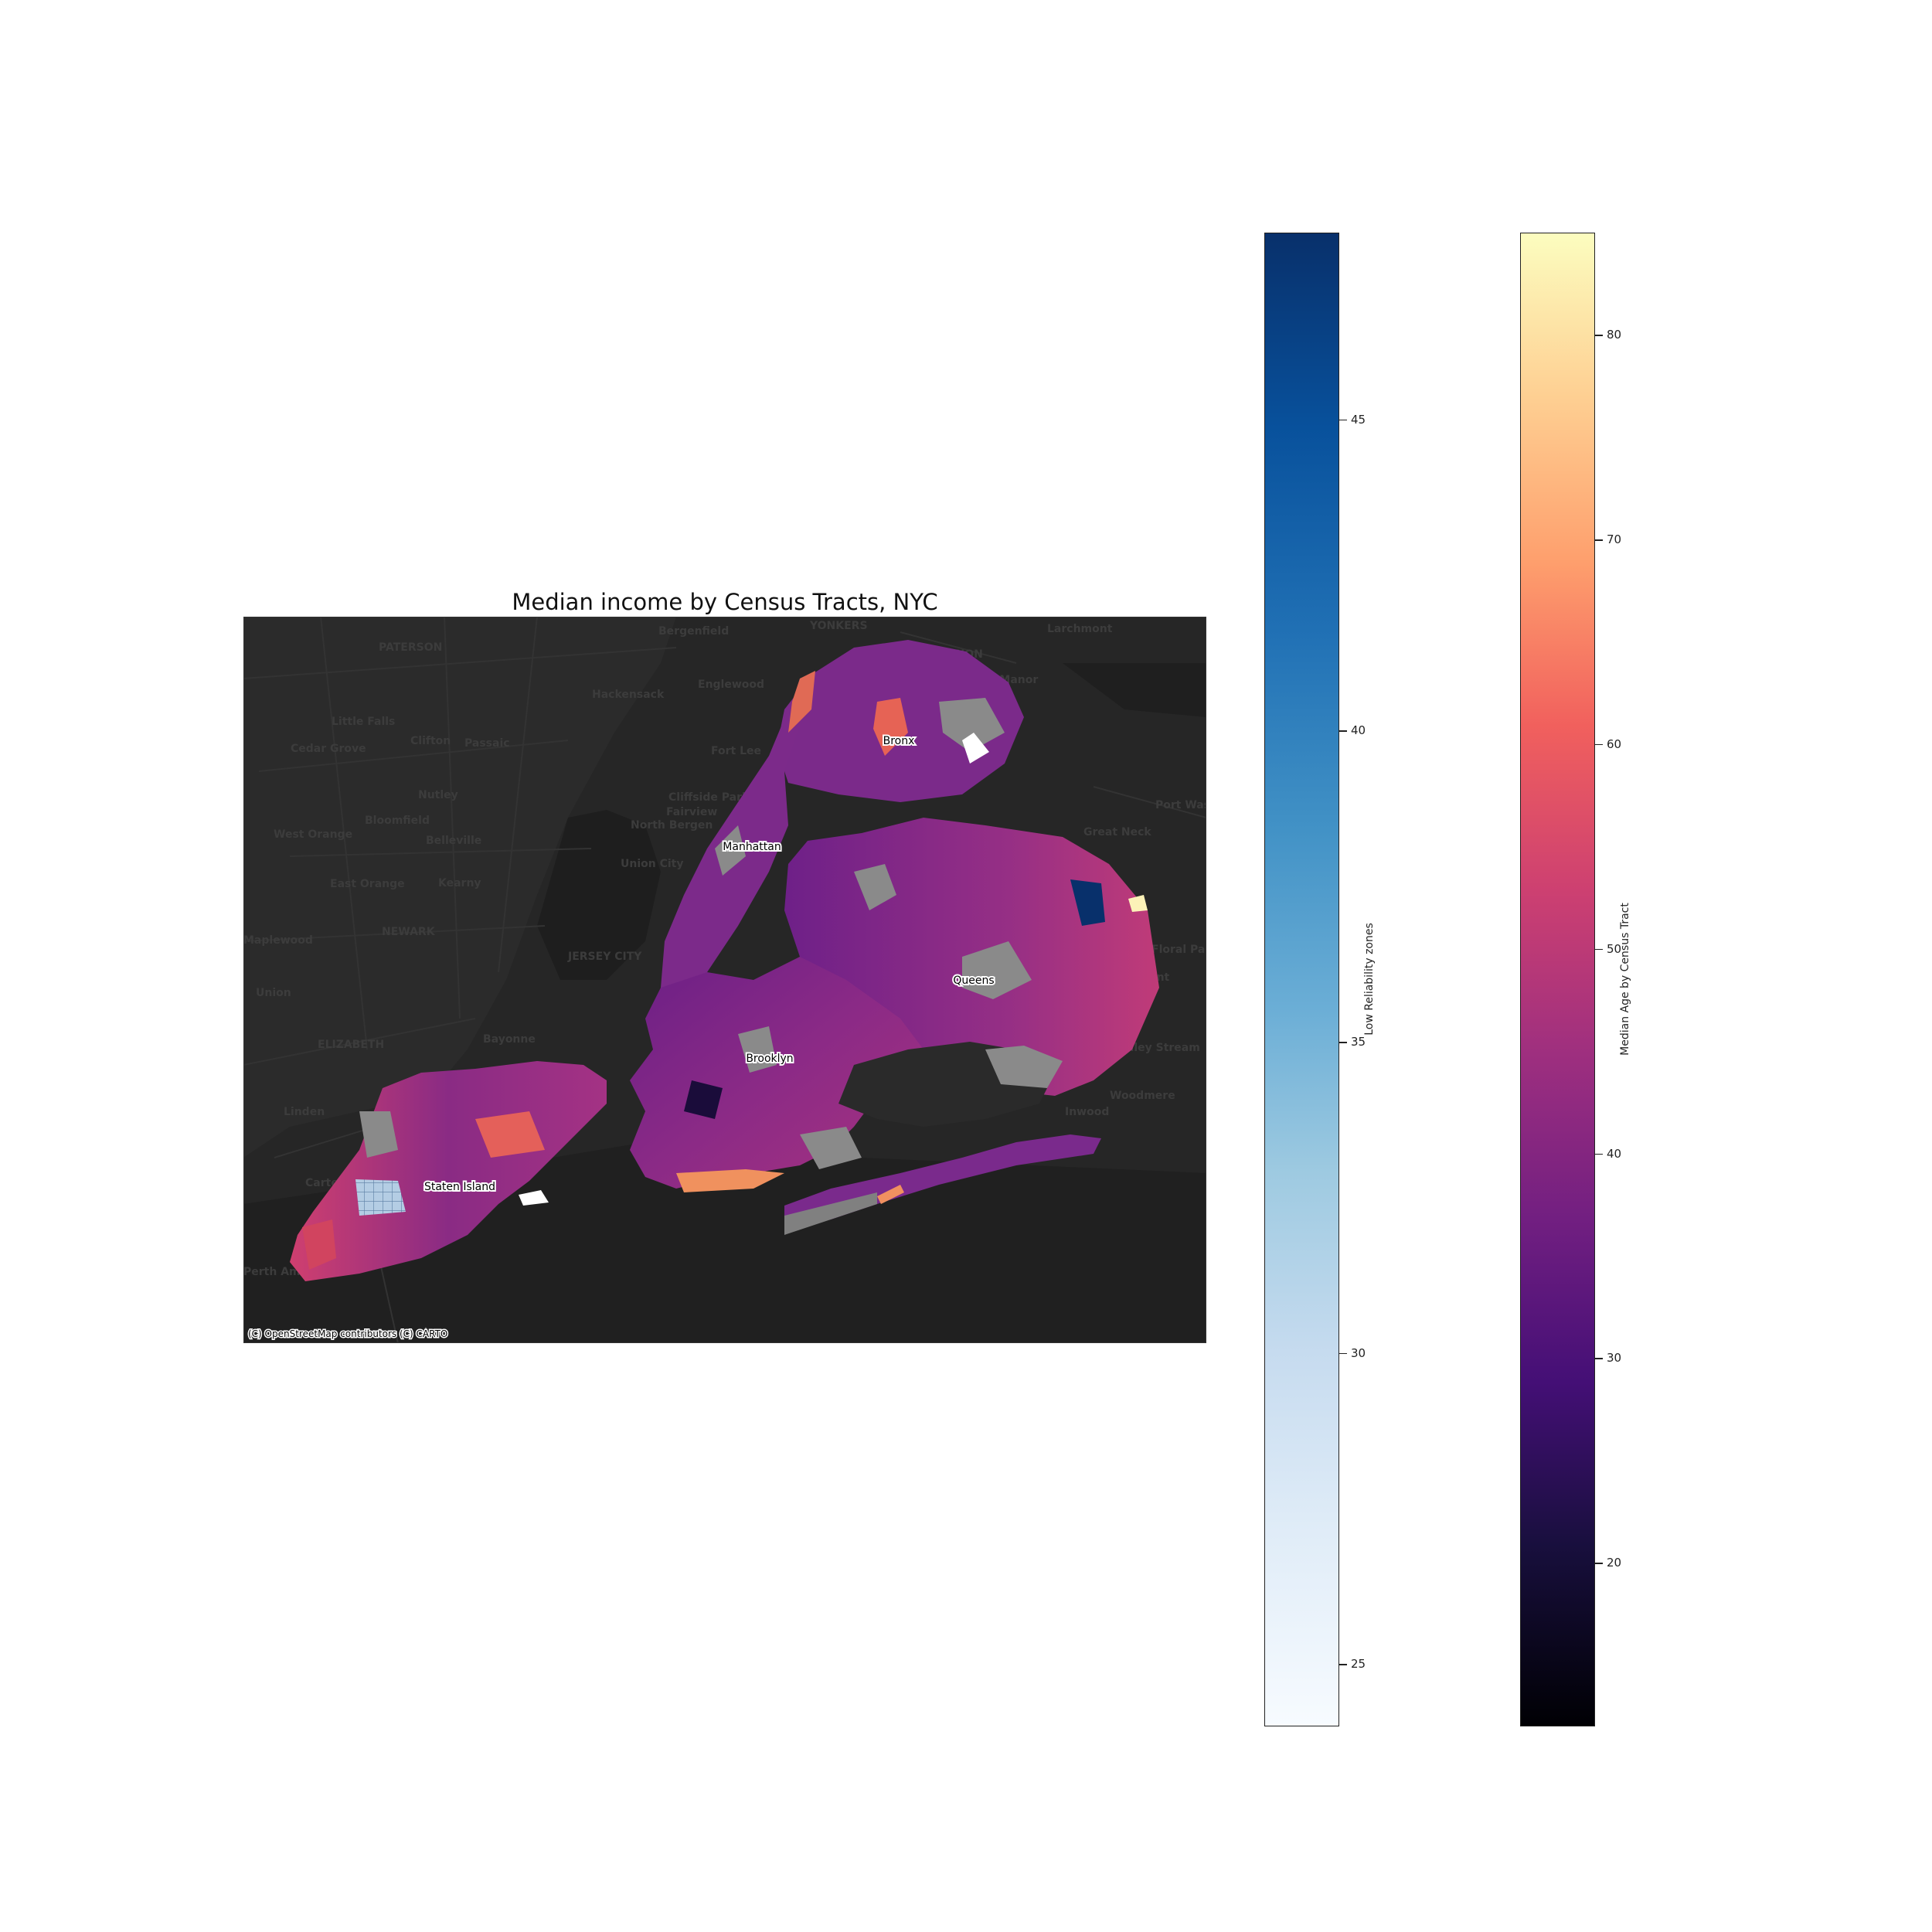  I want to click on sound-water, so click(1134, 690).